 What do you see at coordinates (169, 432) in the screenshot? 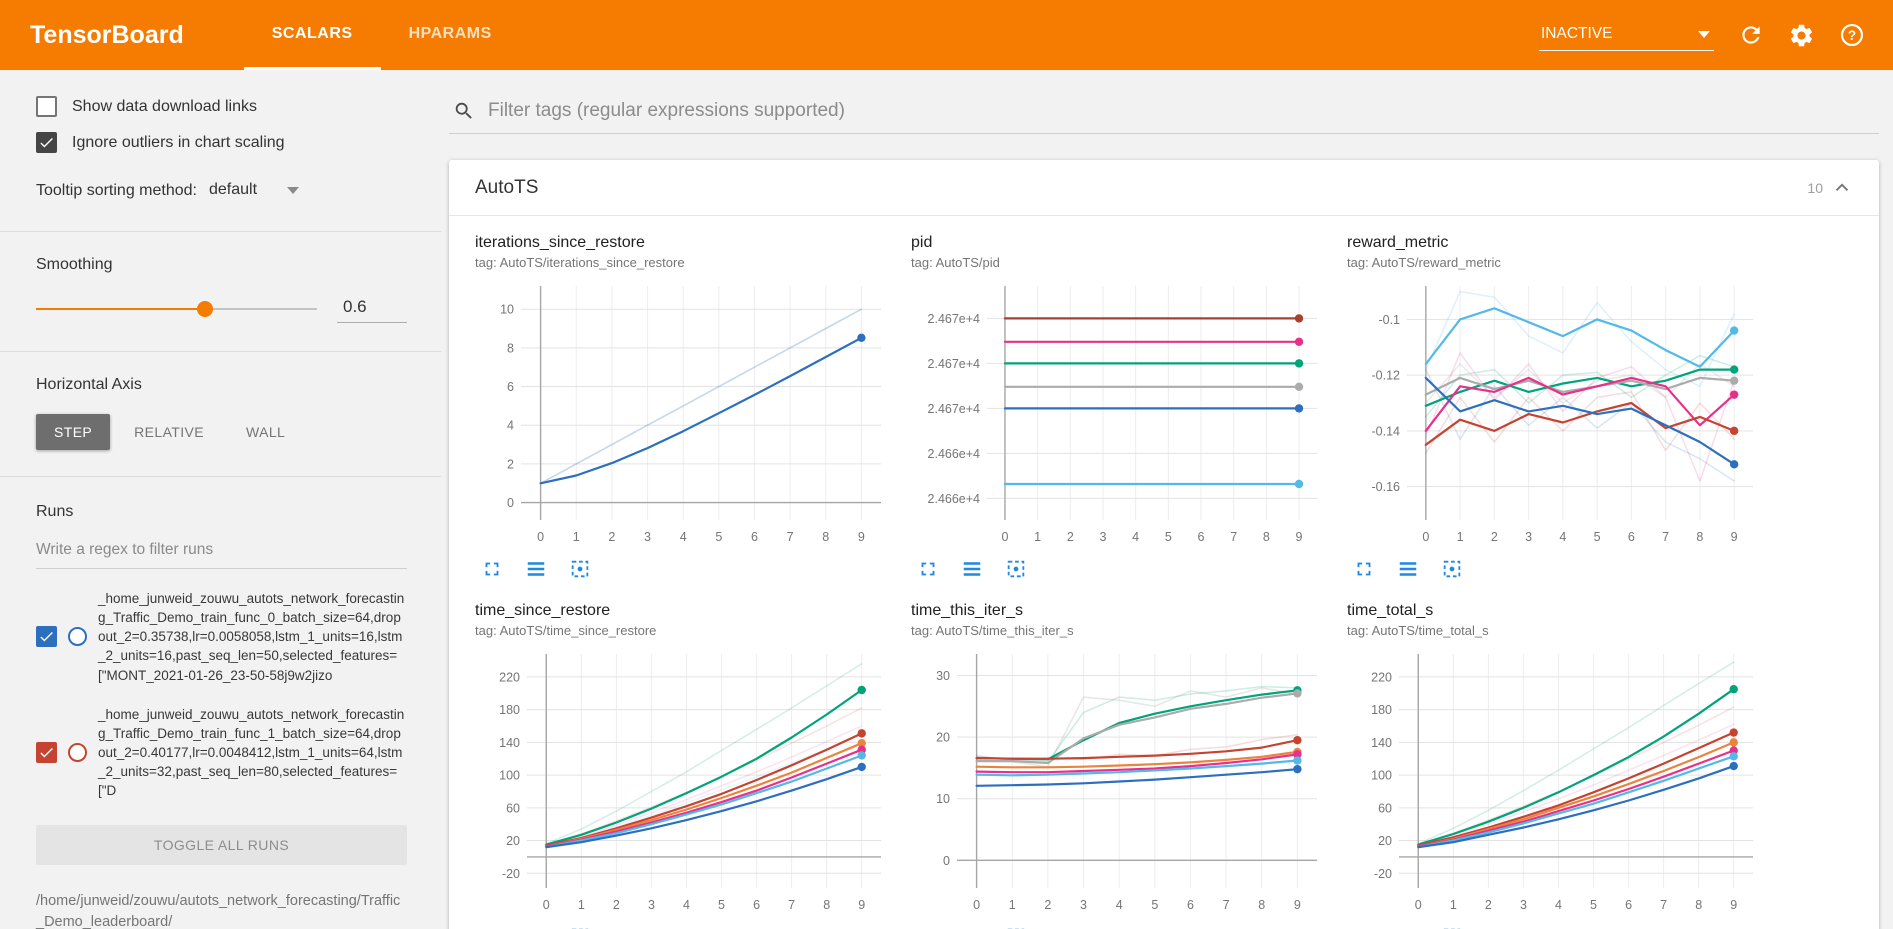
I see `axis-relative-button: RELATIVE` at bounding box center [169, 432].